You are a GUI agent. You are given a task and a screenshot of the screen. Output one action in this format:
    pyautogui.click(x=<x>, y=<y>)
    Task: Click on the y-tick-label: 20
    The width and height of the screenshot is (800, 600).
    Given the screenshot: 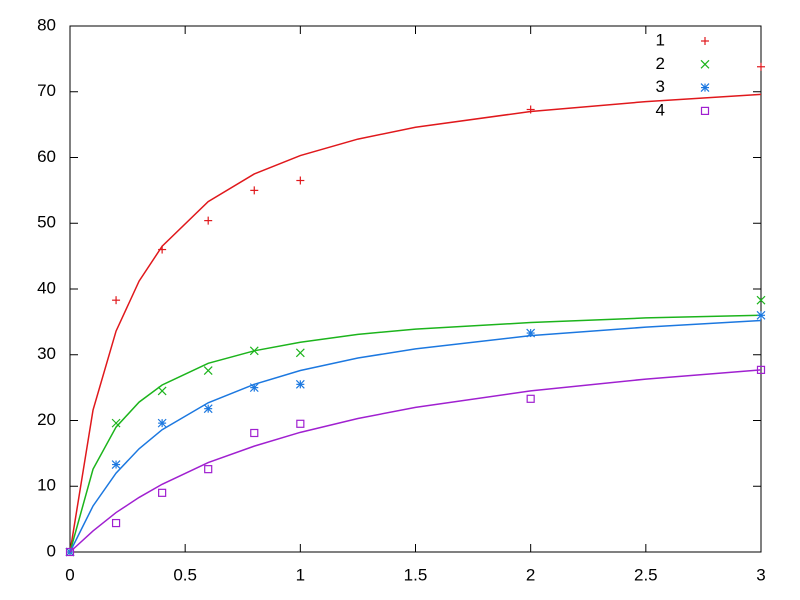 What is the action you would take?
    pyautogui.click(x=46, y=419)
    